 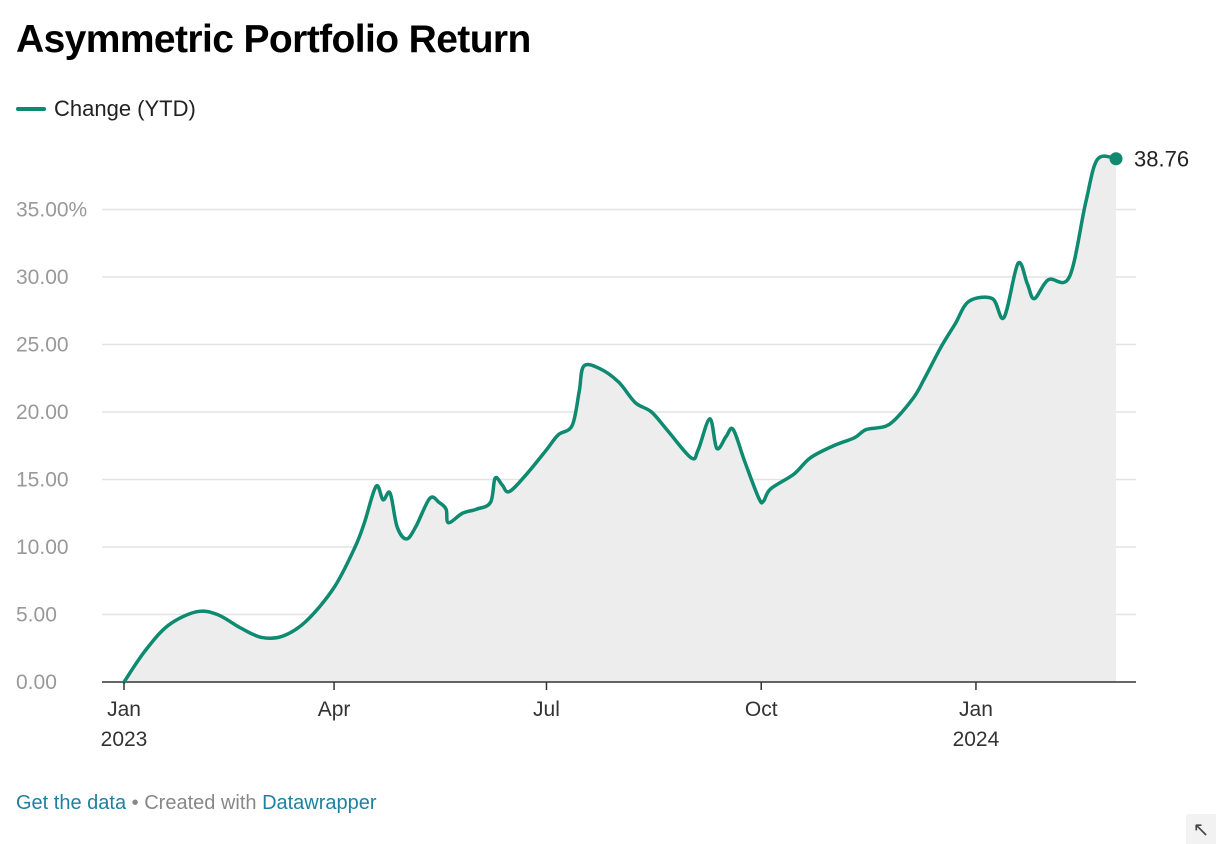 What do you see at coordinates (1116, 159) in the screenshot?
I see `end-point-marker` at bounding box center [1116, 159].